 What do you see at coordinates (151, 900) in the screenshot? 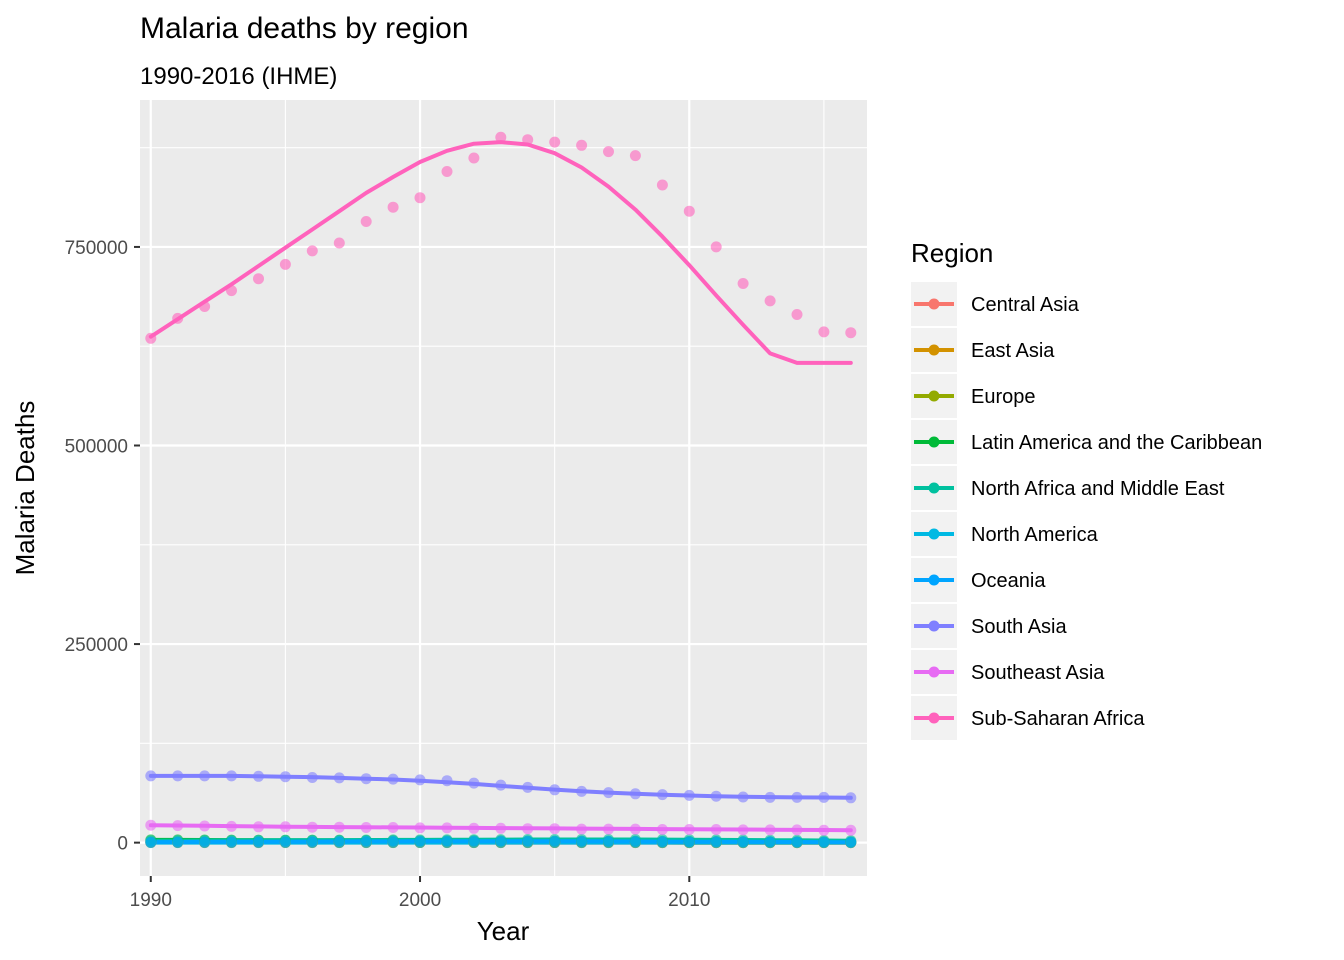
I see `x-tick-label: 1990` at bounding box center [151, 900].